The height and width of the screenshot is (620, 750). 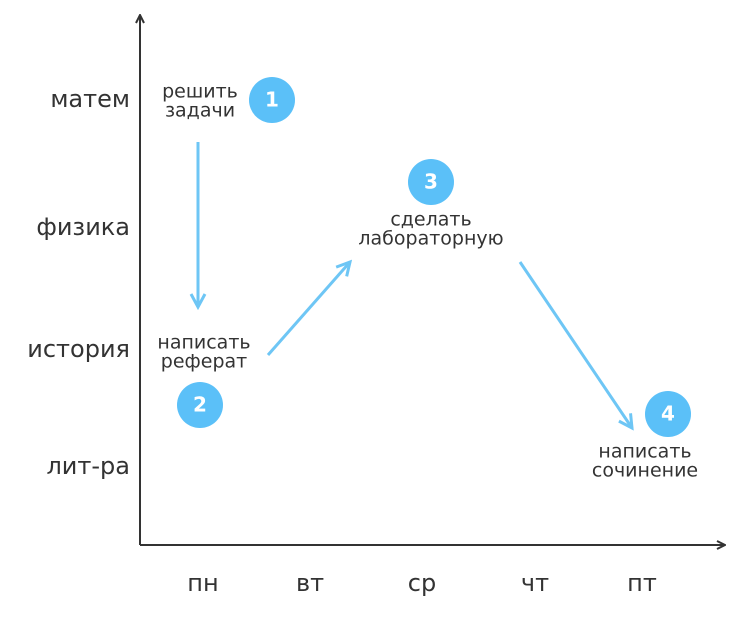 What do you see at coordinates (535, 583) in the screenshot?
I see `x-label: чт` at bounding box center [535, 583].